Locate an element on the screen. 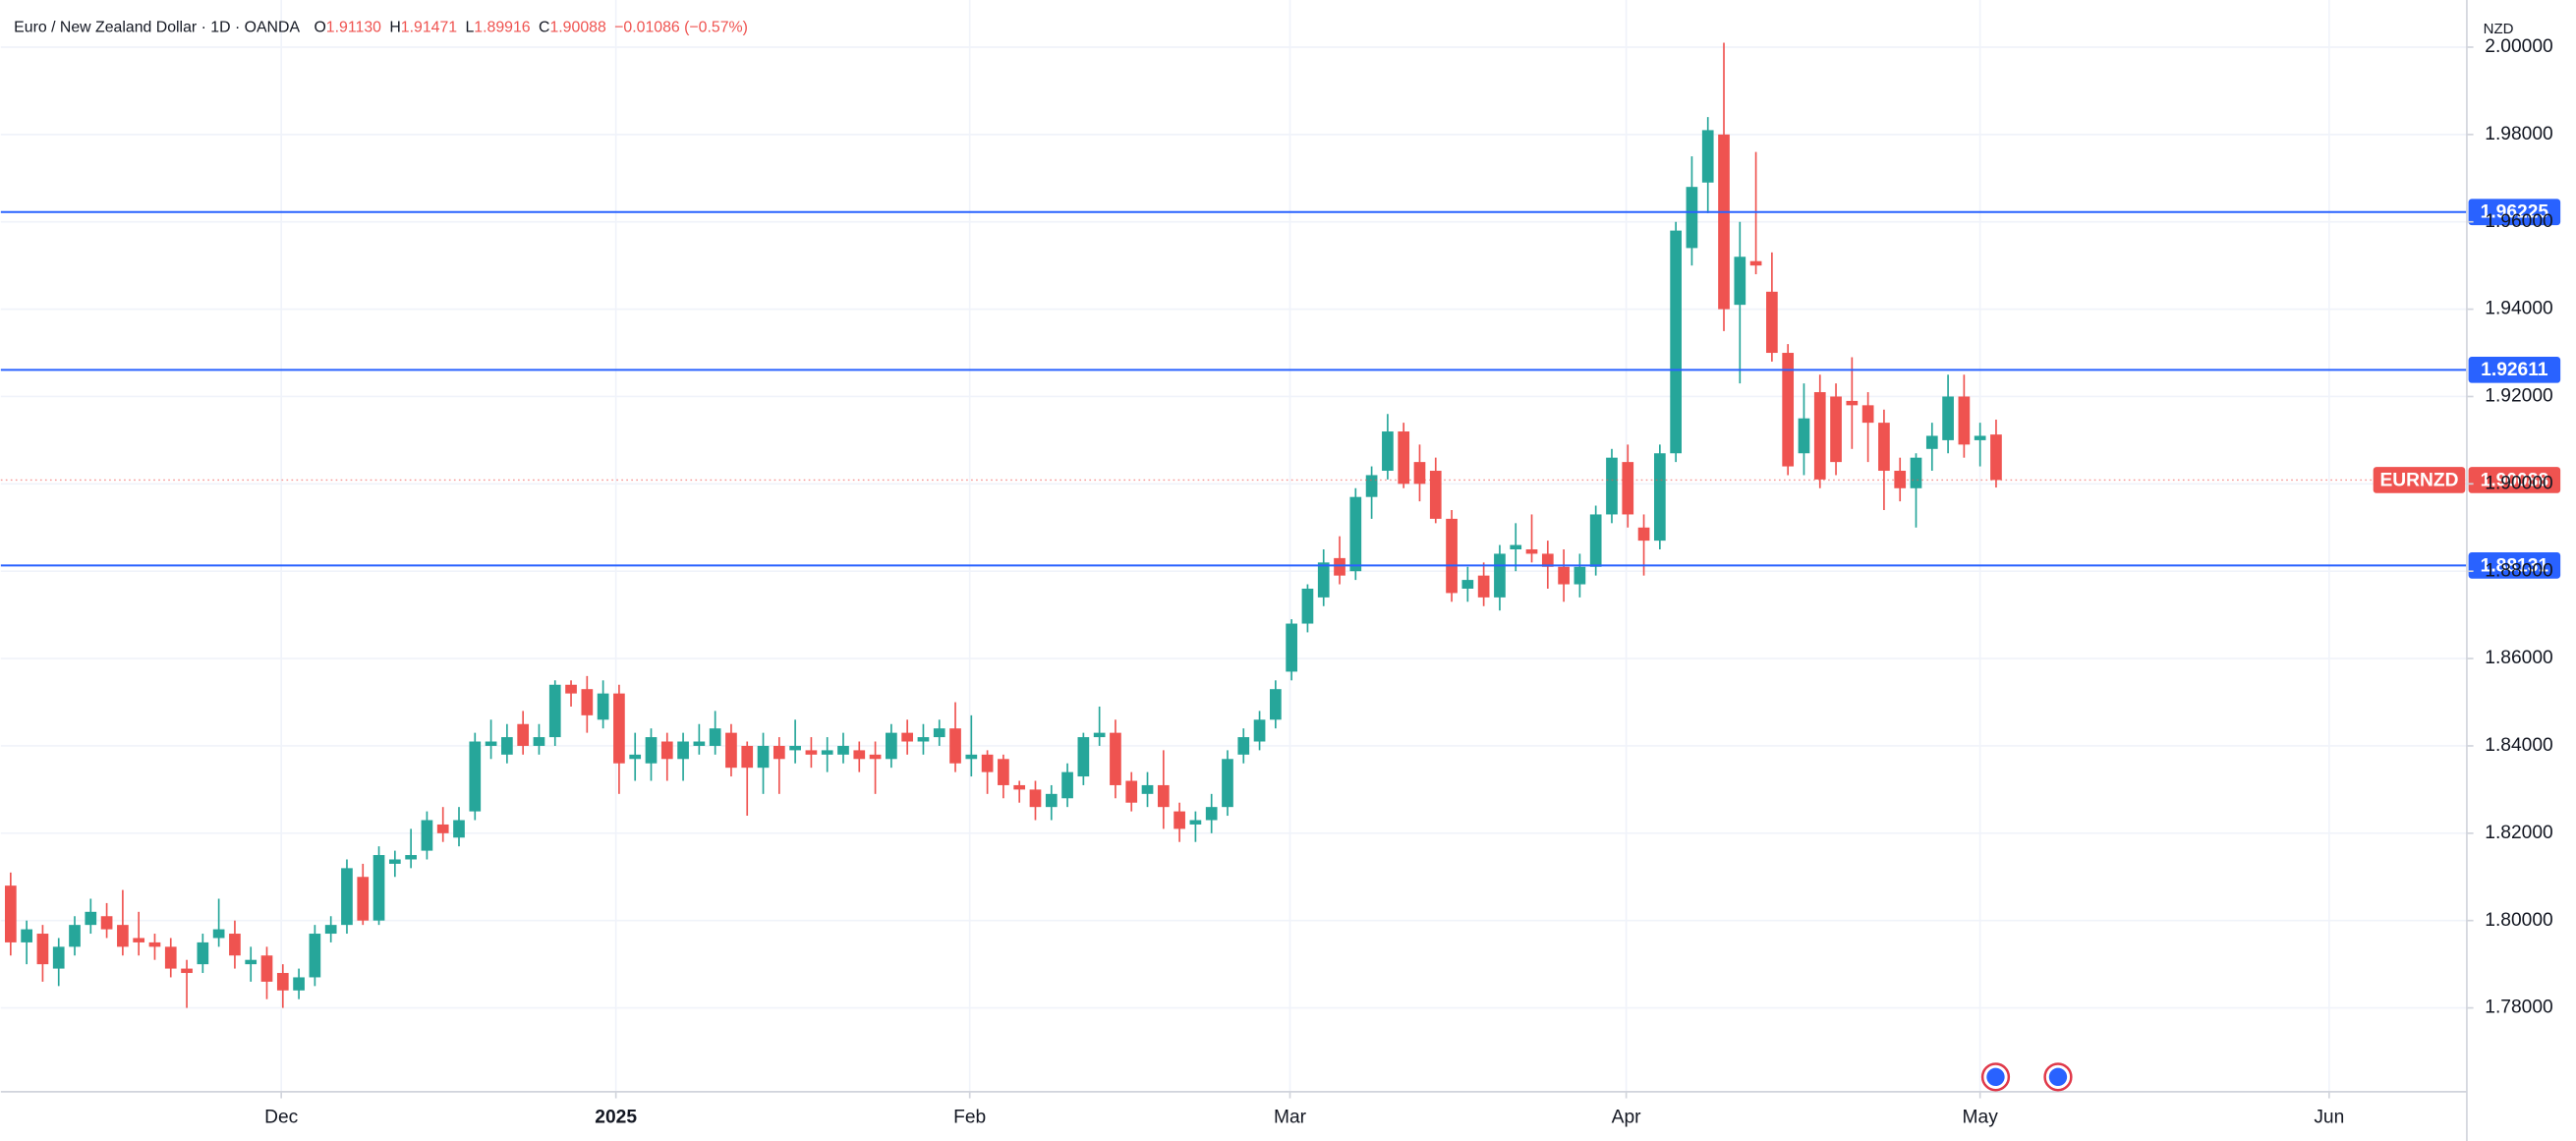  line-price-label: 1.96225 is located at coordinates (2515, 212).